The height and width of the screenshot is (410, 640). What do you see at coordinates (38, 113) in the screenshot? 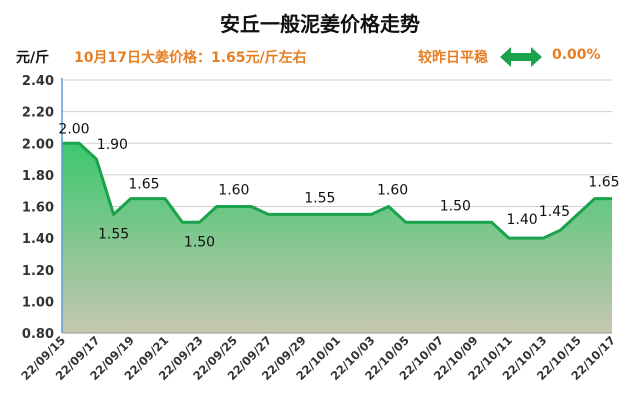
I see `y-tick-label: 2.20` at bounding box center [38, 113].